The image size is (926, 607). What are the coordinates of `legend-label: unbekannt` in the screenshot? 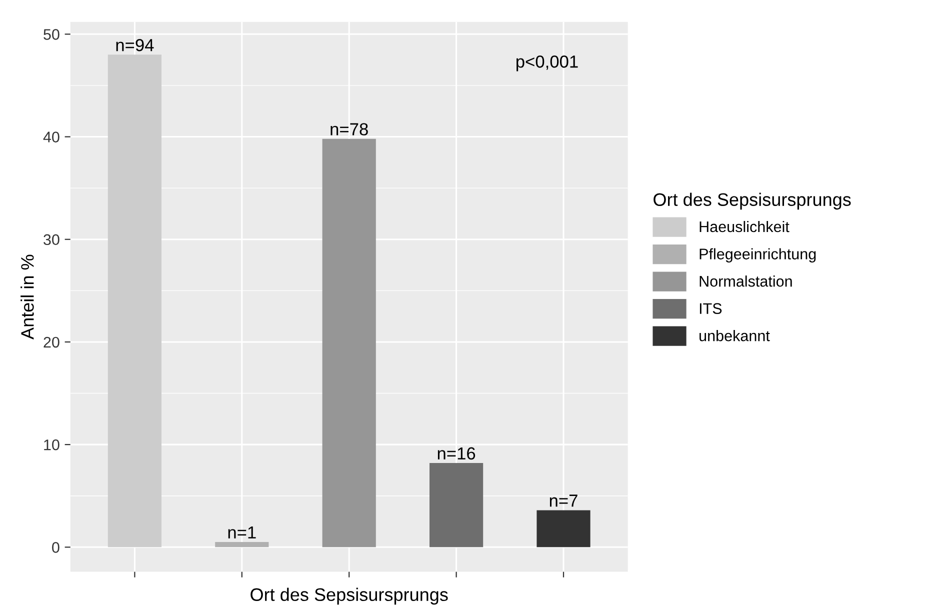 It's located at (735, 336).